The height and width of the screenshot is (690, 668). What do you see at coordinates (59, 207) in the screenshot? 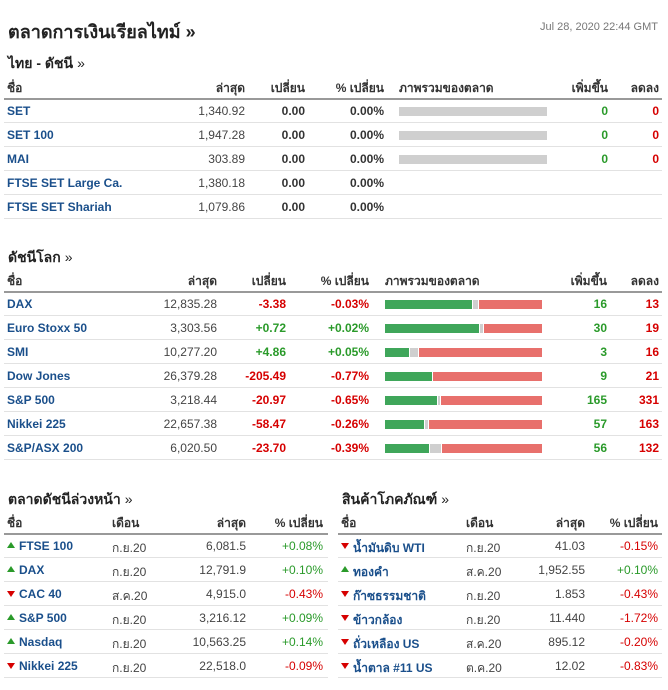
I see `index-name-link: FTSE SET Shariah` at bounding box center [59, 207].